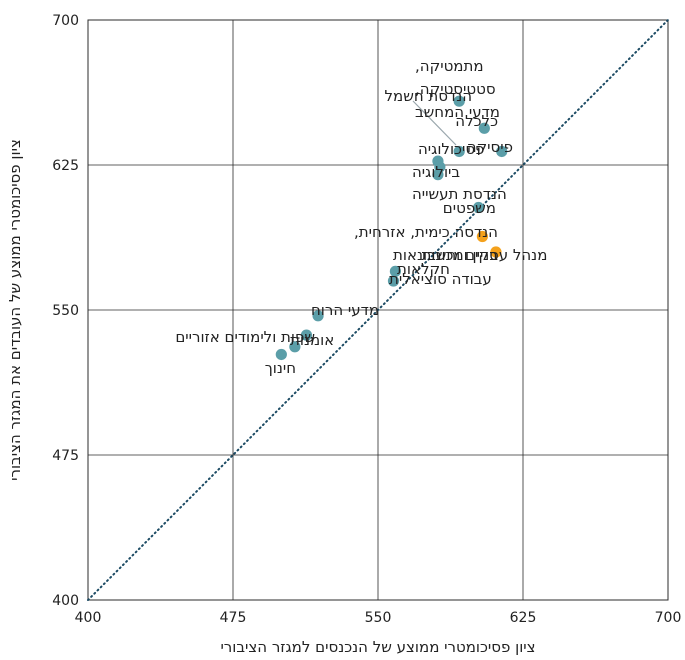  I want to click on point-label-line: בניין ומכונות, so click(460, 255).